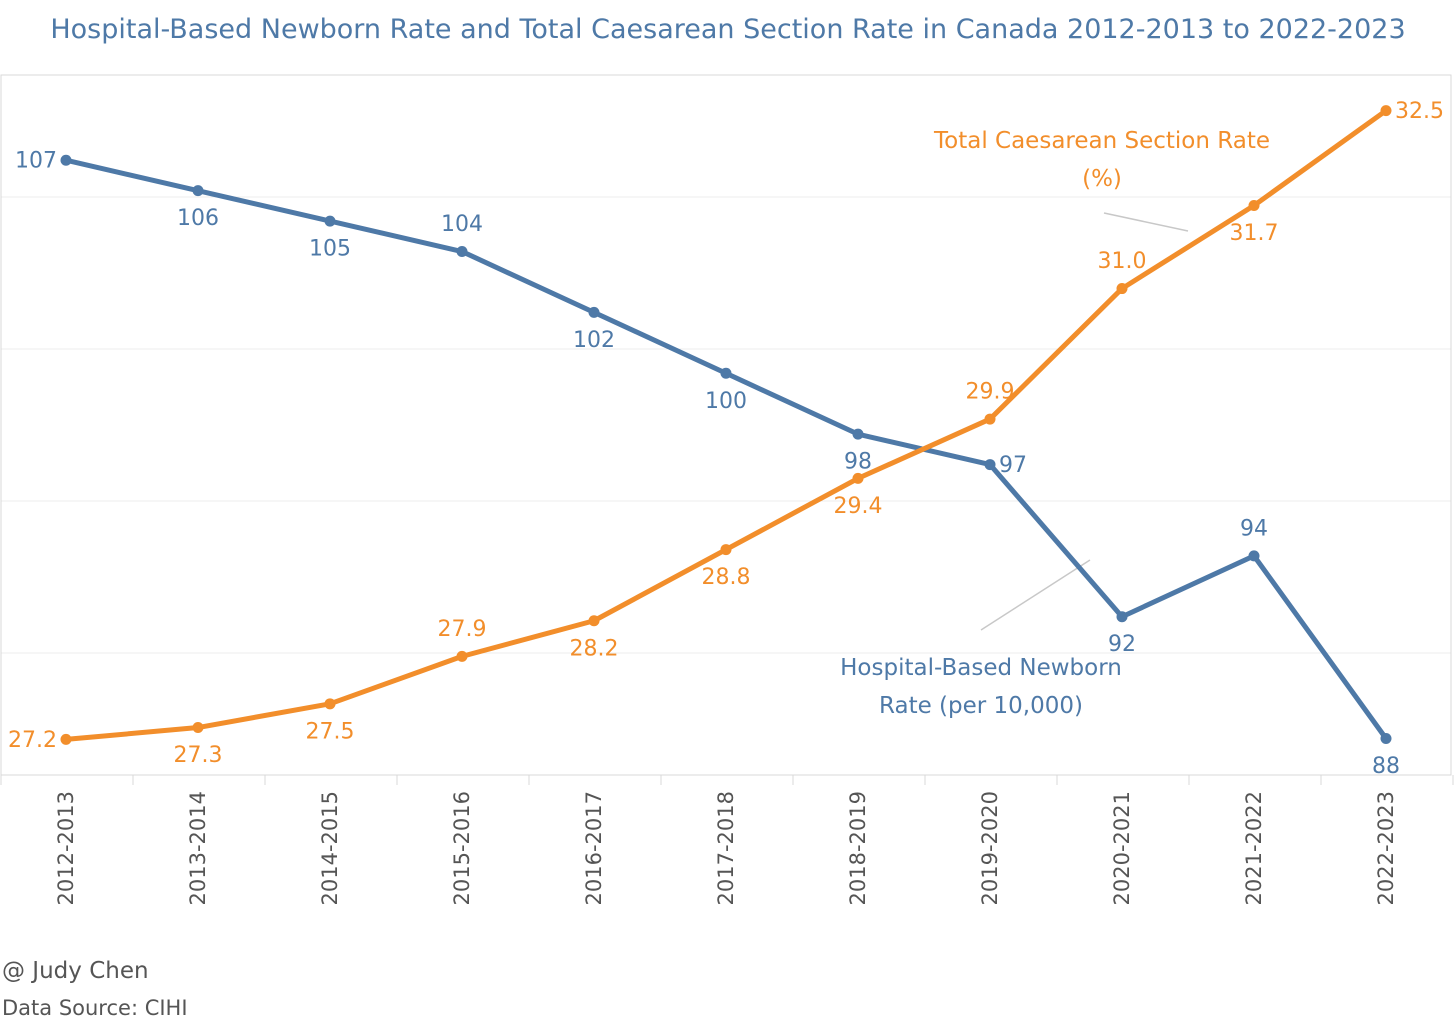 This screenshot has height=1028, width=1456. Describe the element at coordinates (726, 848) in the screenshot. I see `x-tick-label: 2017-2018` at that location.